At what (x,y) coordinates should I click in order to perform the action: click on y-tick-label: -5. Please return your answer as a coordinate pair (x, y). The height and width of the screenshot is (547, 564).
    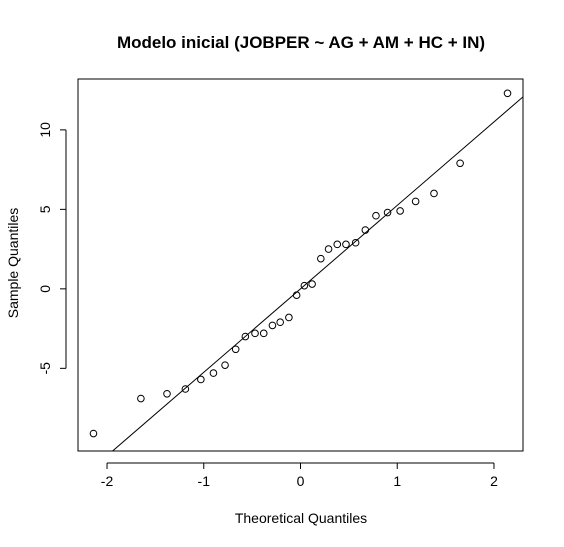
    Looking at the image, I should click on (45, 368).